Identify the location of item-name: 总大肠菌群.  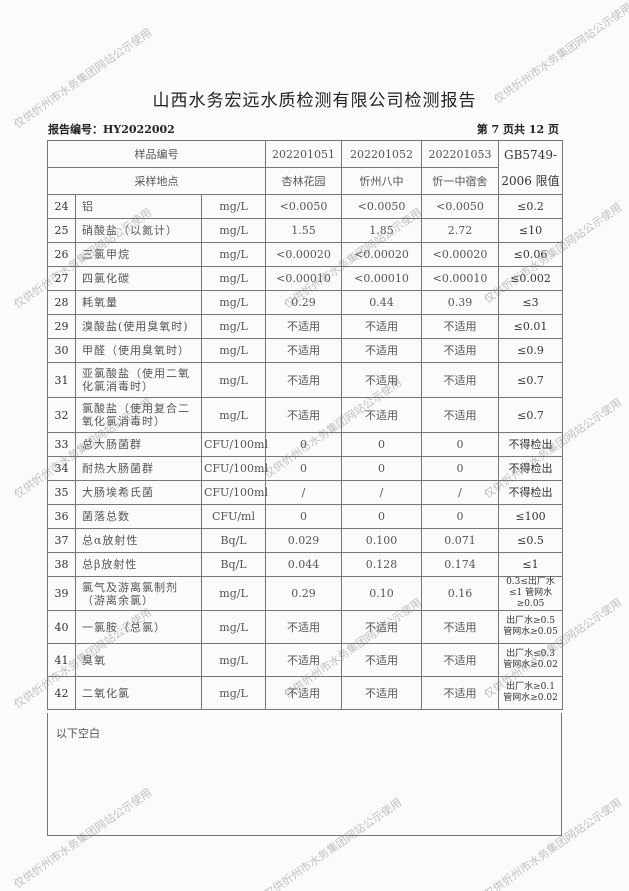
(138, 444).